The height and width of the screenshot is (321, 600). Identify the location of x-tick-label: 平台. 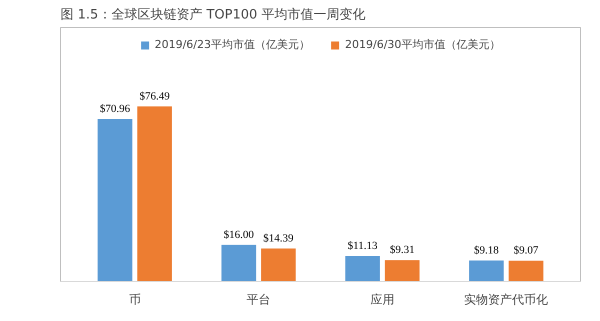
(258, 299).